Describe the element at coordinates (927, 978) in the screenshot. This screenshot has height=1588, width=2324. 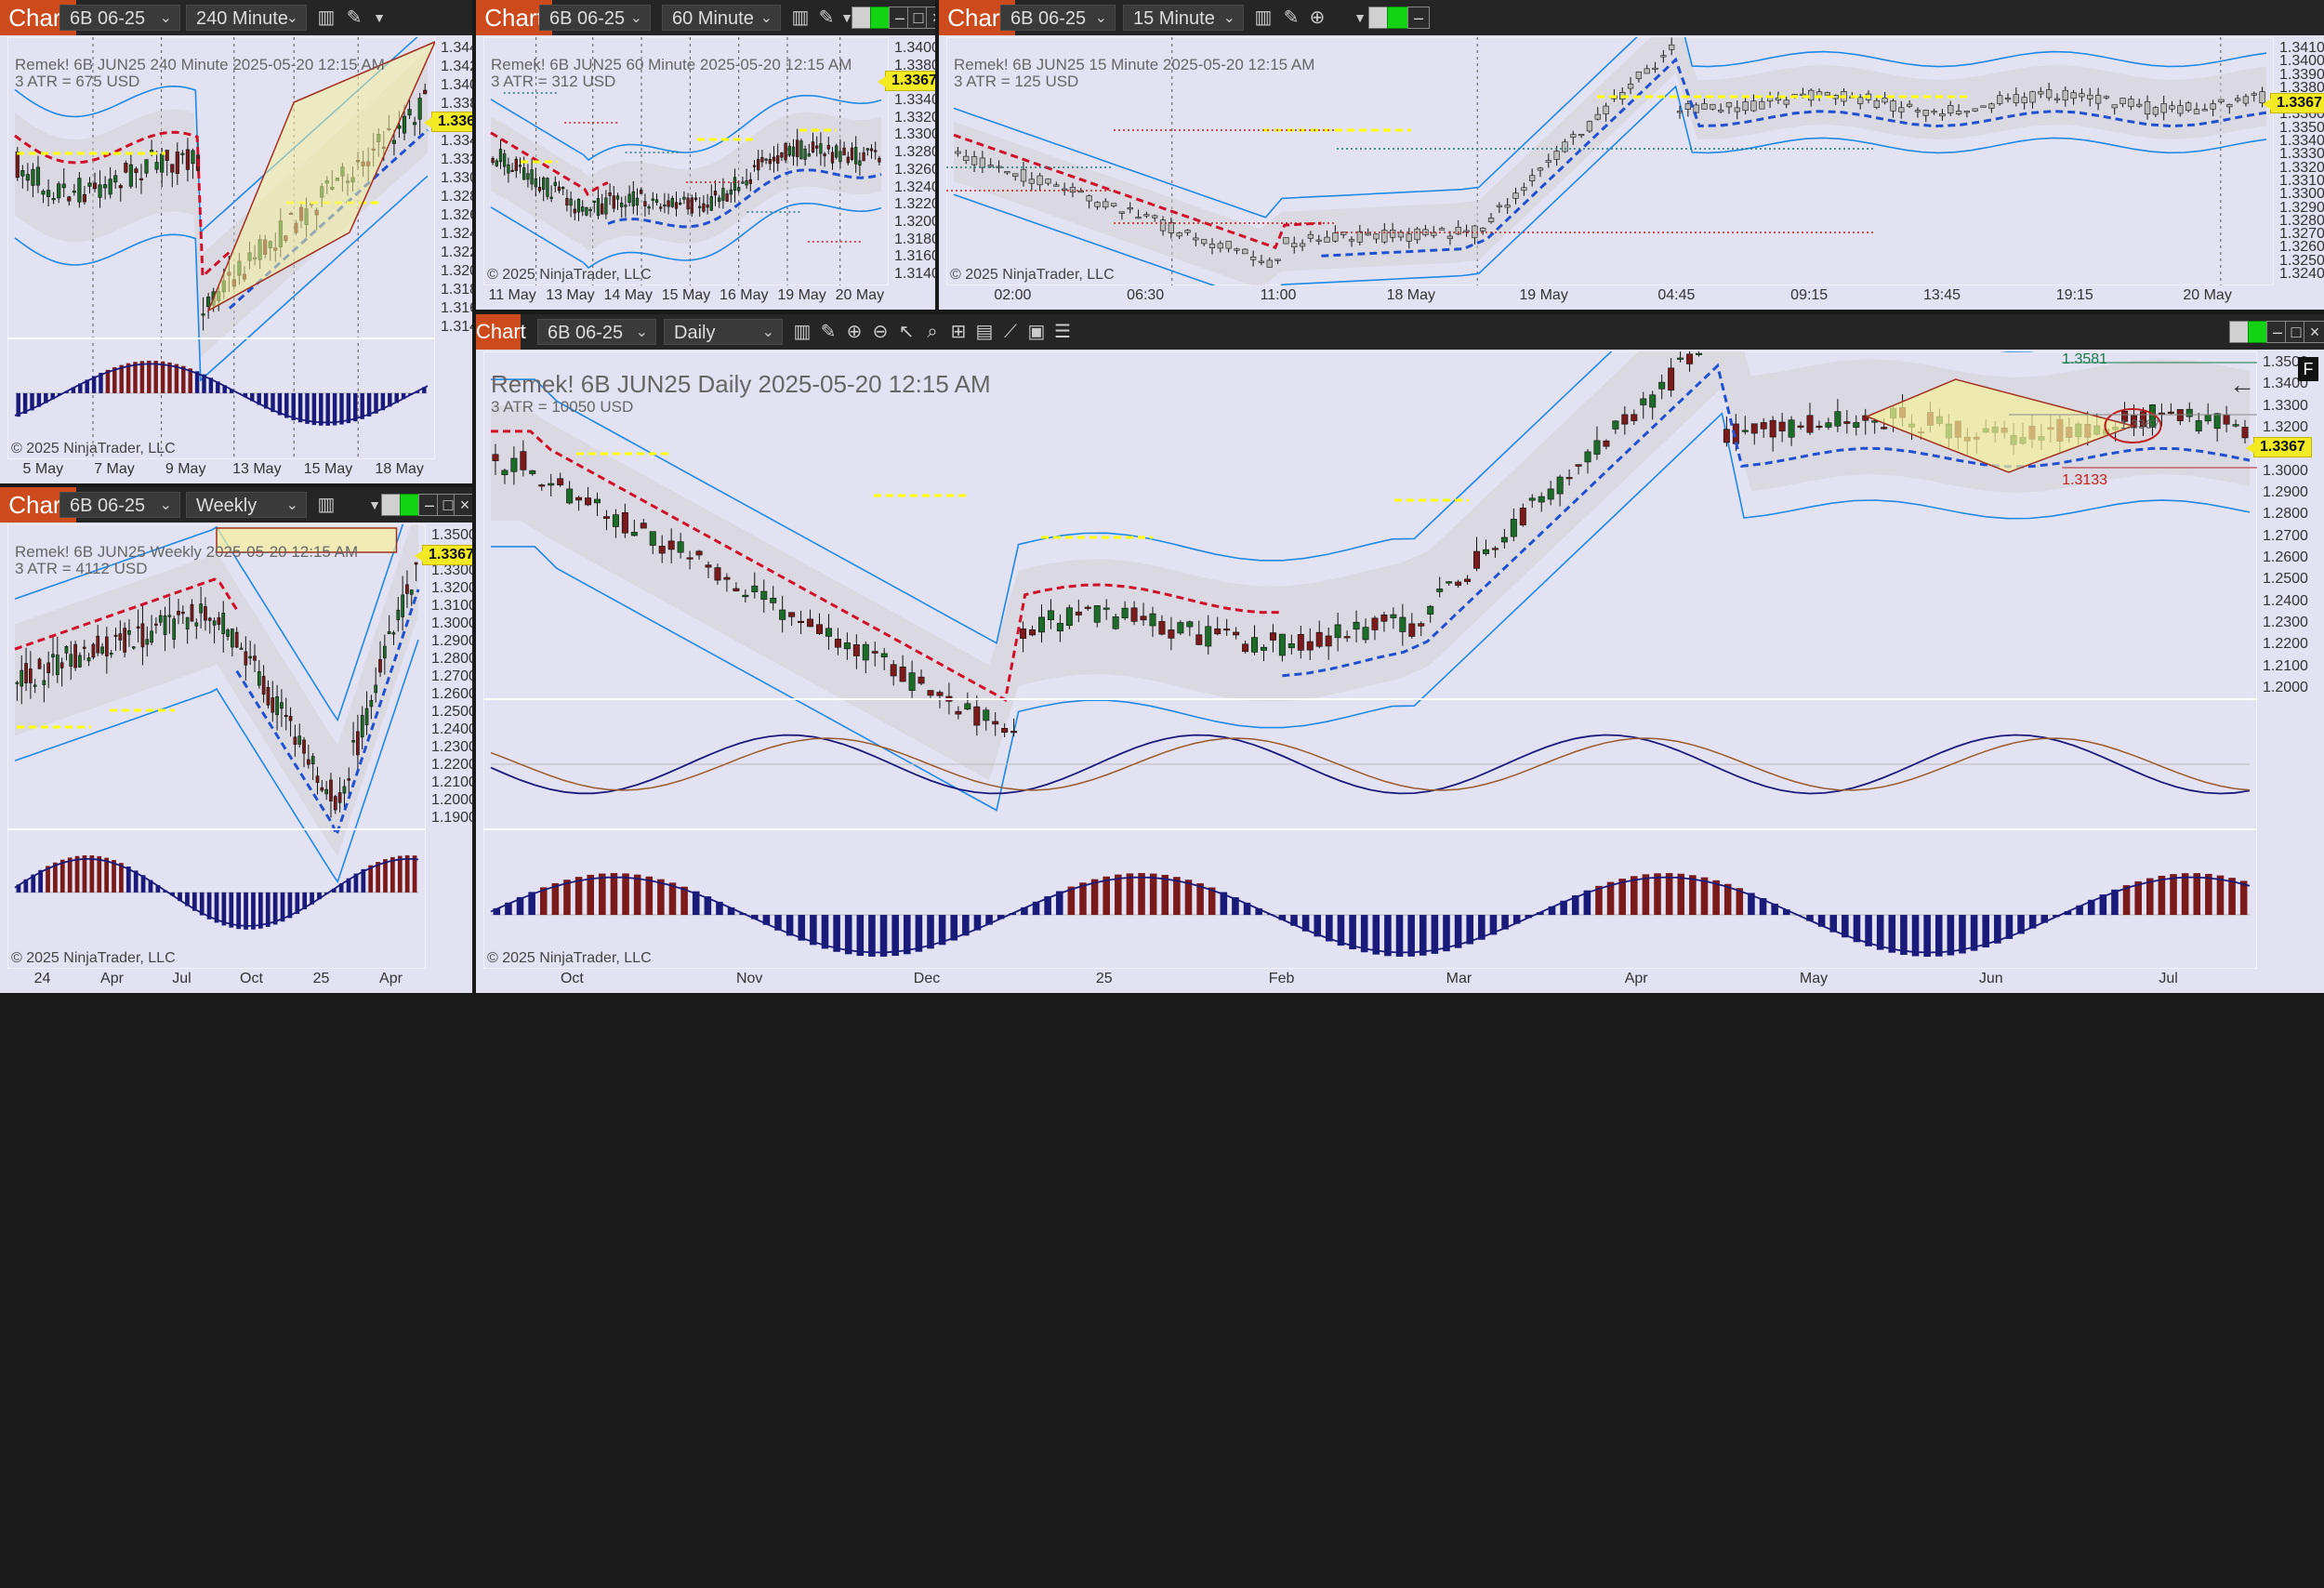
I see `x-tick-label: Dec` at that location.